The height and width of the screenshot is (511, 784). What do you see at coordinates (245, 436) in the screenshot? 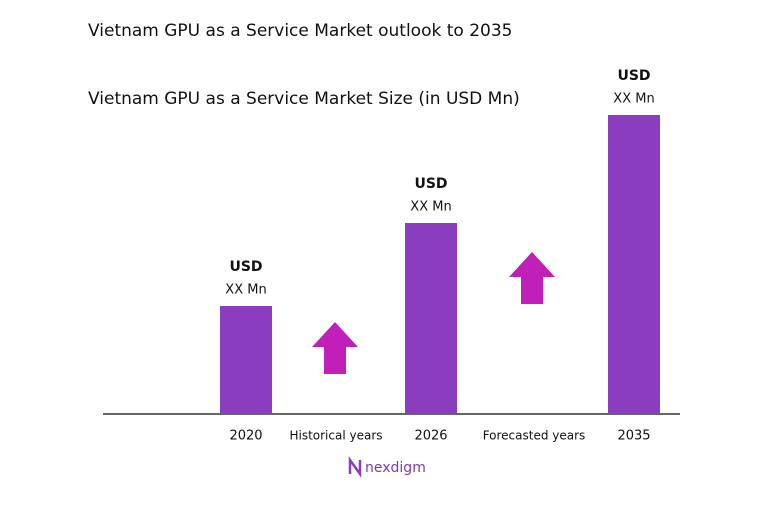
I see `x-tick-label: 2020` at bounding box center [245, 436].